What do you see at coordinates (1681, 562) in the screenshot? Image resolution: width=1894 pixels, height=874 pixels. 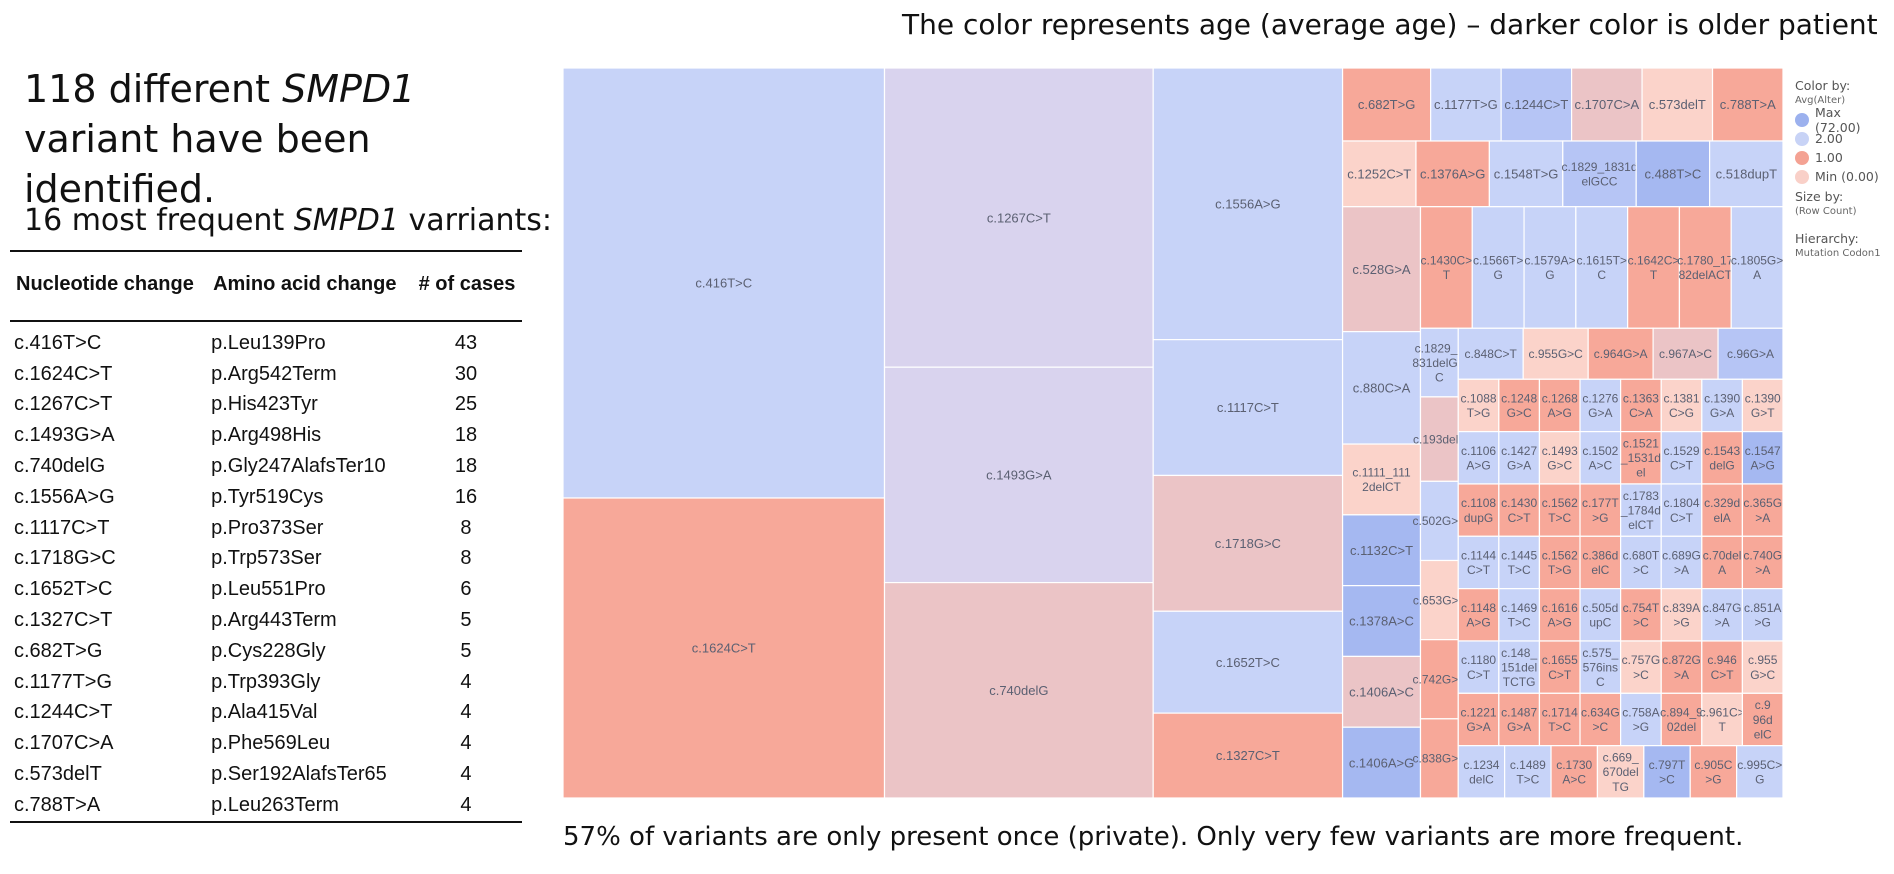 I see `treemap-cell: c.689G >A` at bounding box center [1681, 562].